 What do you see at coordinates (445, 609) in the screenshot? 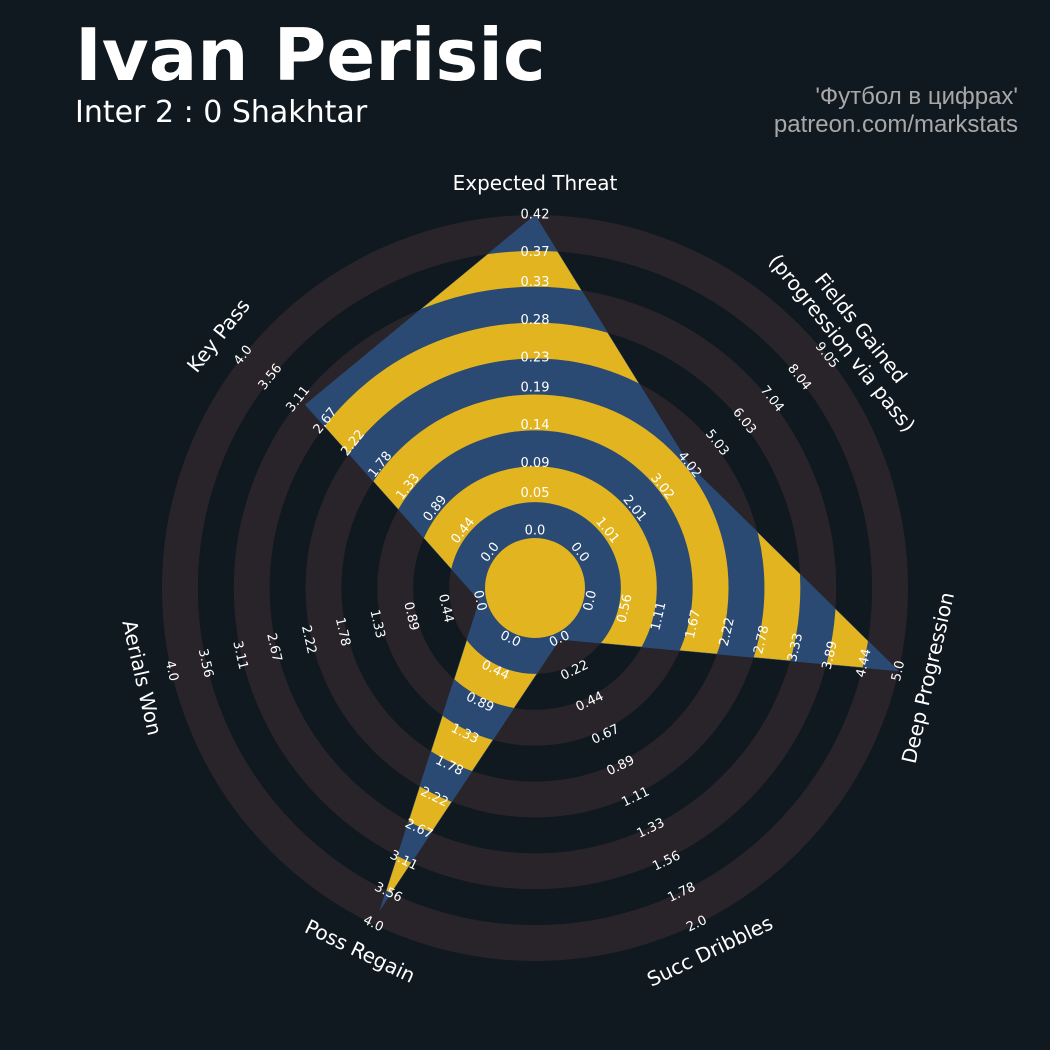
I see `tick-label: 0.44` at bounding box center [445, 609].